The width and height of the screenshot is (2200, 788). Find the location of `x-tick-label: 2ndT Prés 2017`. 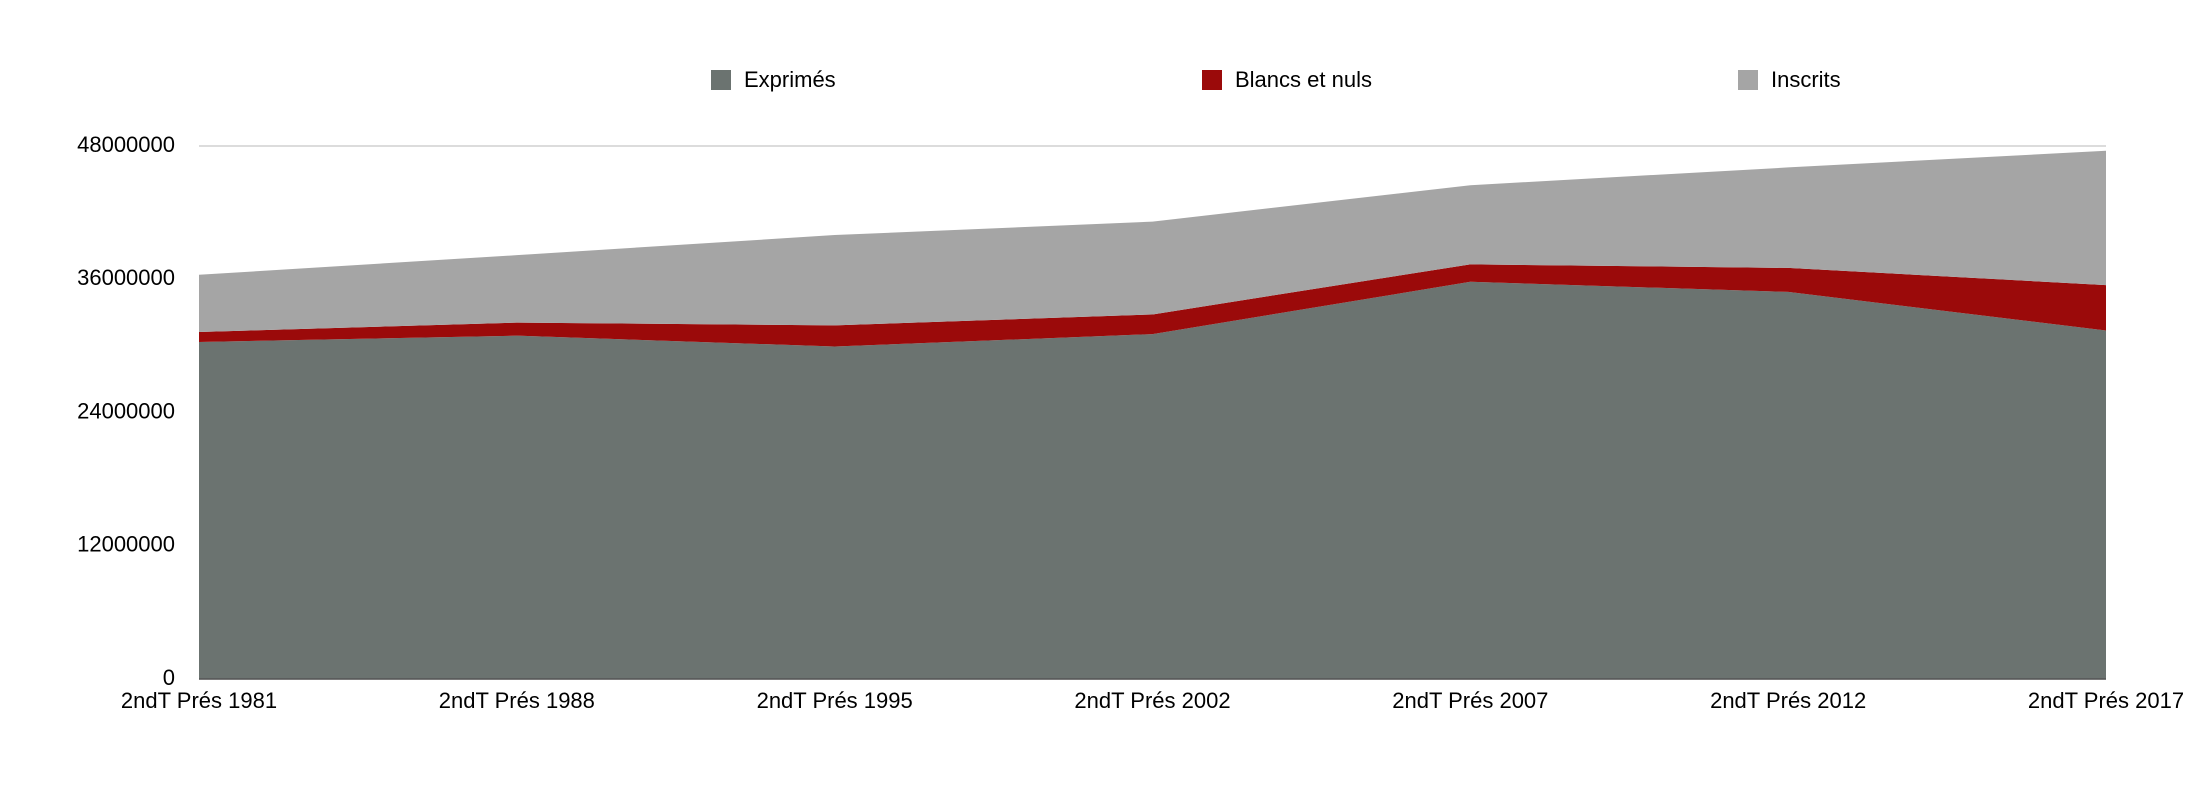

x-tick-label: 2ndT Prés 2017 is located at coordinates (2106, 700).